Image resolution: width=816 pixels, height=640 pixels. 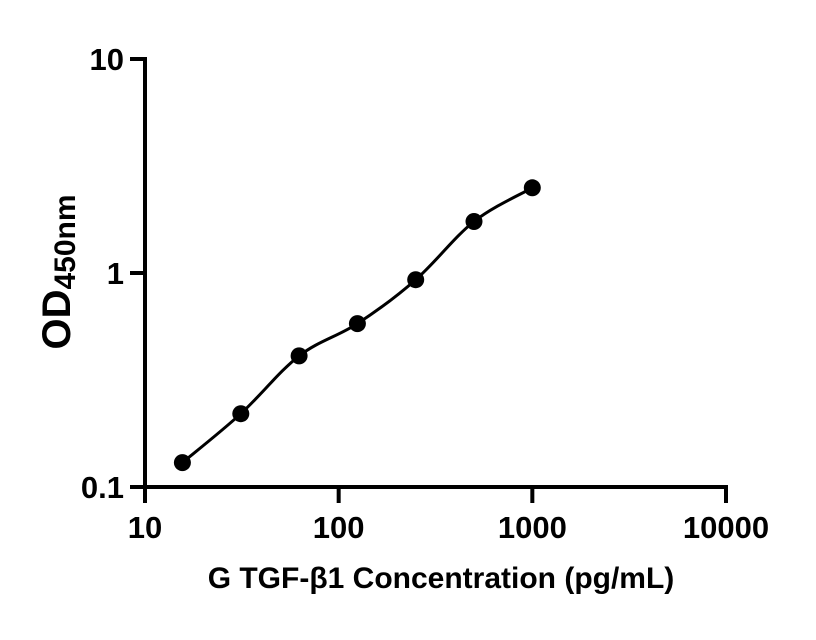 I want to click on y-axis-title-main: OD, so click(x=57, y=319).